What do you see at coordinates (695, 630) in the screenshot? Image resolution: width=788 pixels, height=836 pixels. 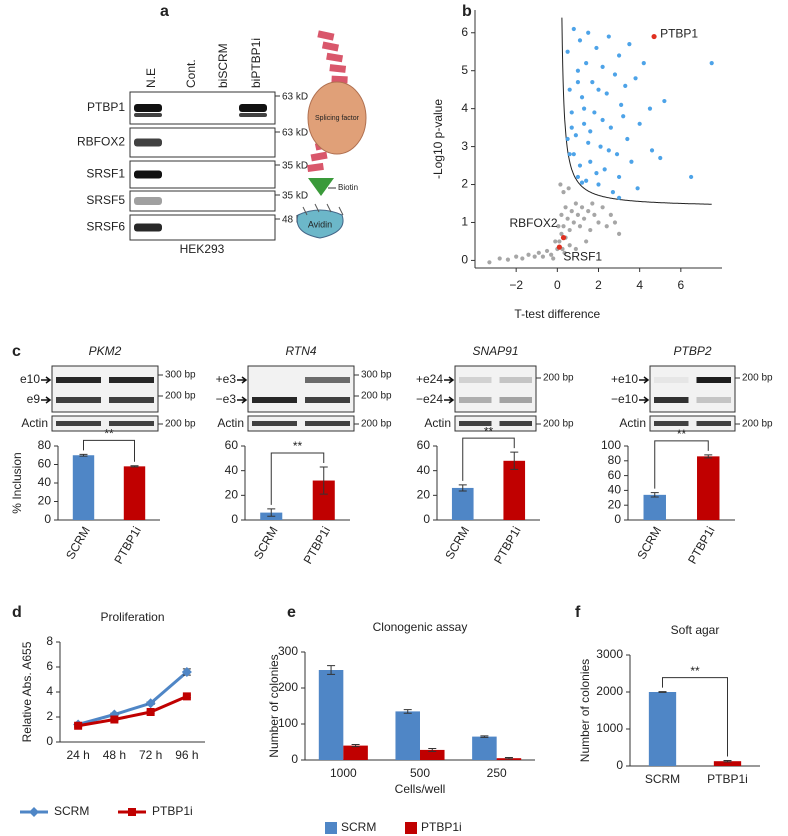 I see `chart-title: Soft agar` at bounding box center [695, 630].